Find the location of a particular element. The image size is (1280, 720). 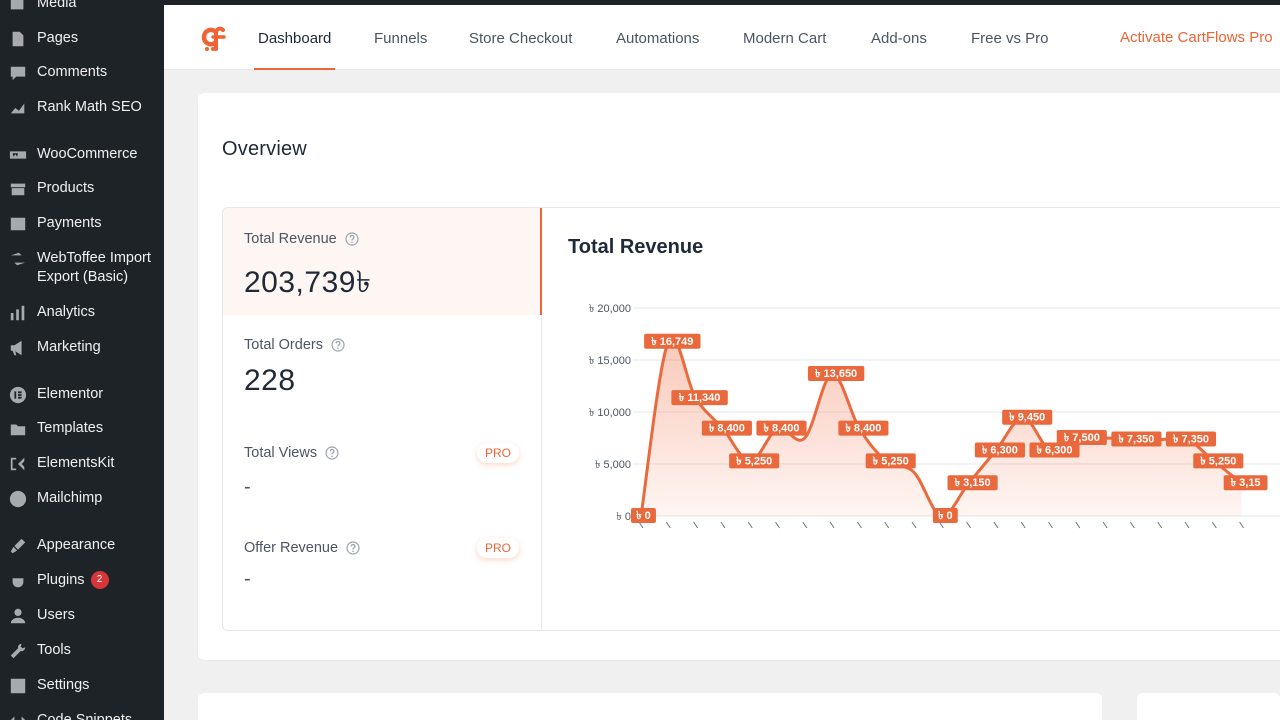

sidebar-item-plugins: Plugins 2 is located at coordinates (82, 580).